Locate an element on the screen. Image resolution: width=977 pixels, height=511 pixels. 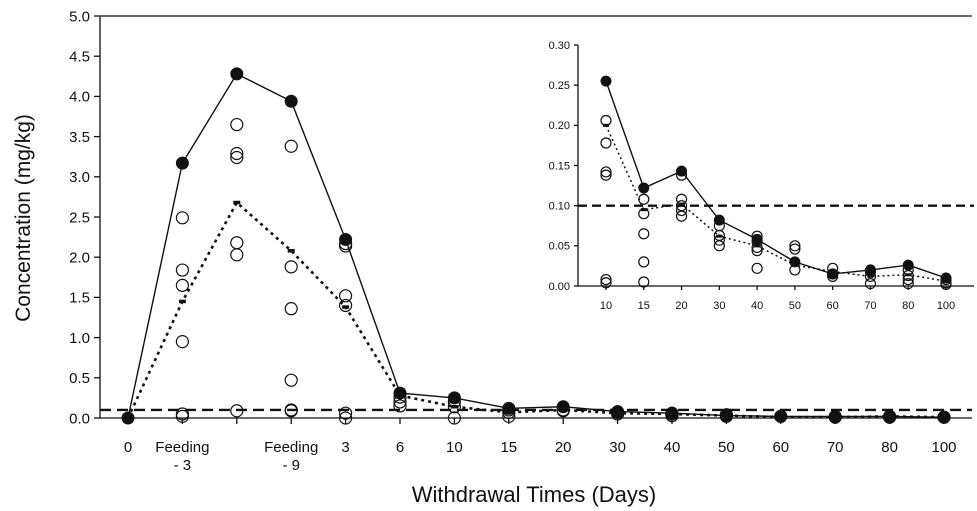
main-x-tick-label-6: 10 is located at coordinates (454, 447).